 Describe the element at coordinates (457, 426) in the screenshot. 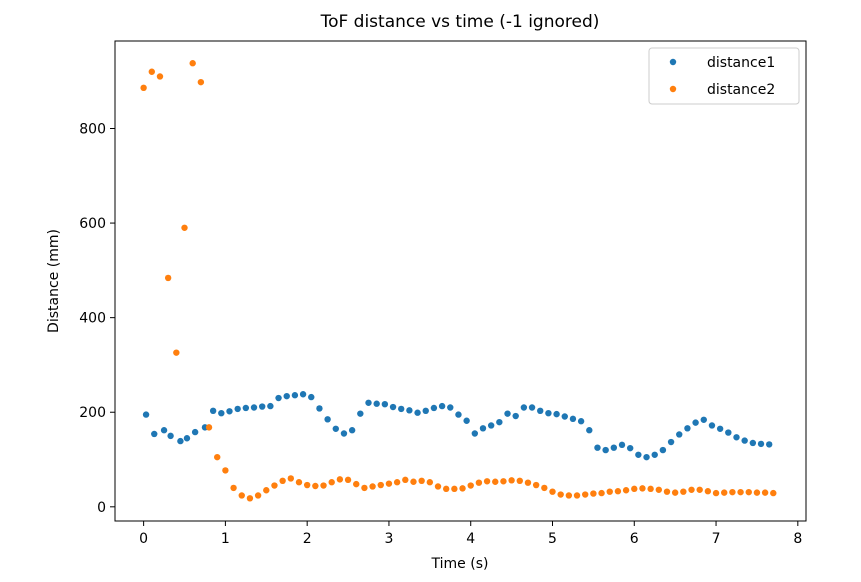

I see `series-distance1` at that location.